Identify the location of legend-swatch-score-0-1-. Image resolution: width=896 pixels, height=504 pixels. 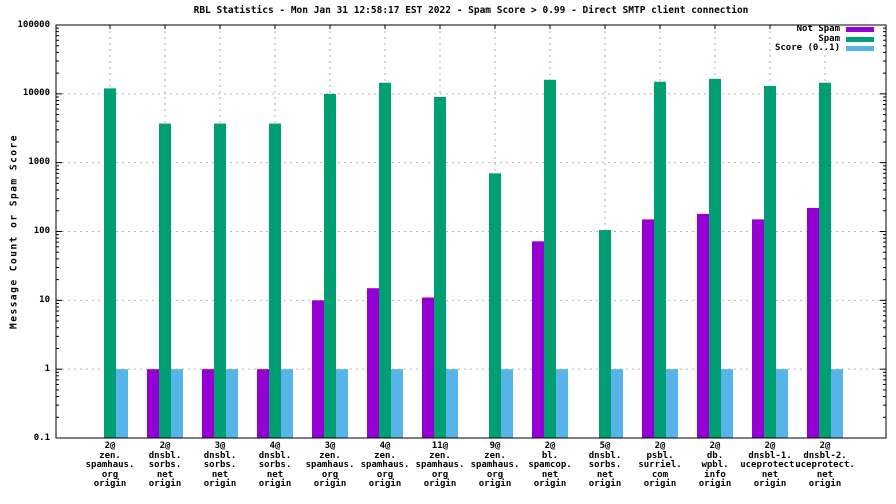
(860, 48).